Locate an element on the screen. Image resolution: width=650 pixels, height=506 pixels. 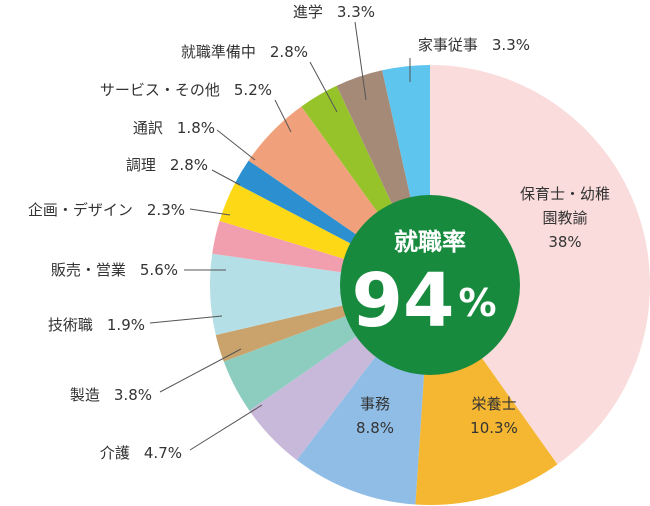
value-label: 1.8% is located at coordinates (196, 128).